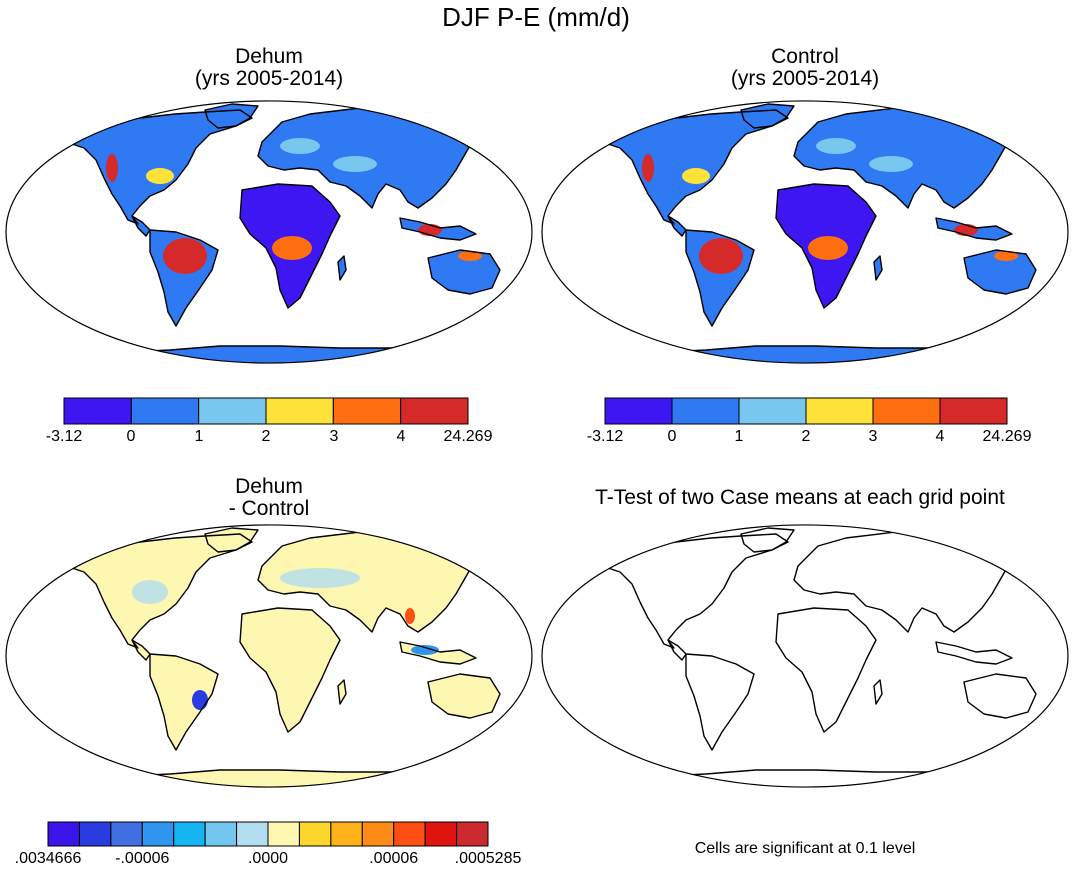 The width and height of the screenshot is (1072, 870). What do you see at coordinates (425, 650) in the screenshot?
I see `indonesia-diff-region` at bounding box center [425, 650].